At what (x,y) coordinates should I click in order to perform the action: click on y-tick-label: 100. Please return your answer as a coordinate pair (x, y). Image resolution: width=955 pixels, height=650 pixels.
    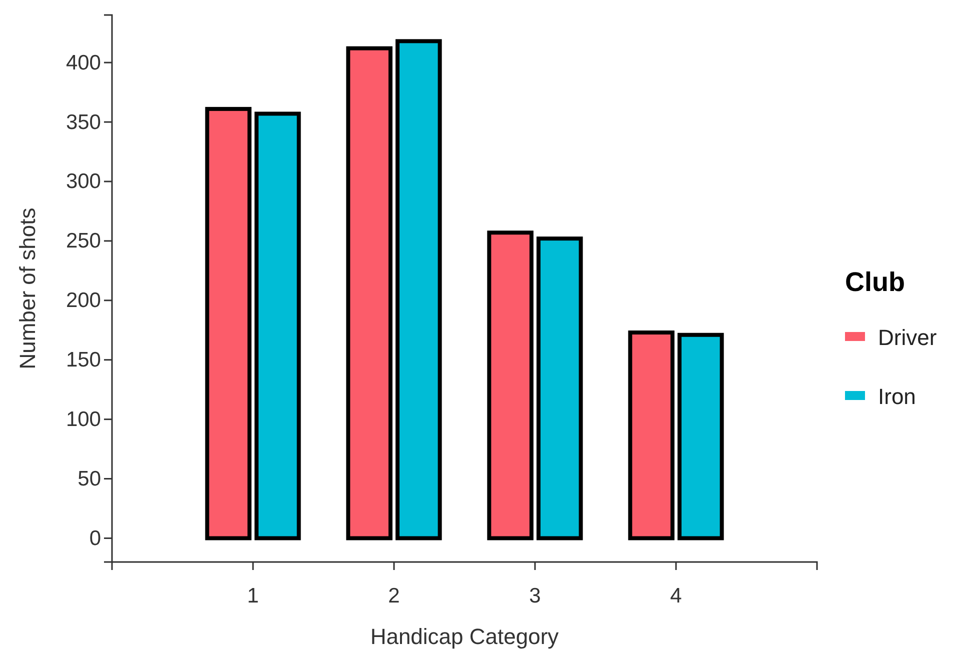
    Looking at the image, I should click on (83, 420).